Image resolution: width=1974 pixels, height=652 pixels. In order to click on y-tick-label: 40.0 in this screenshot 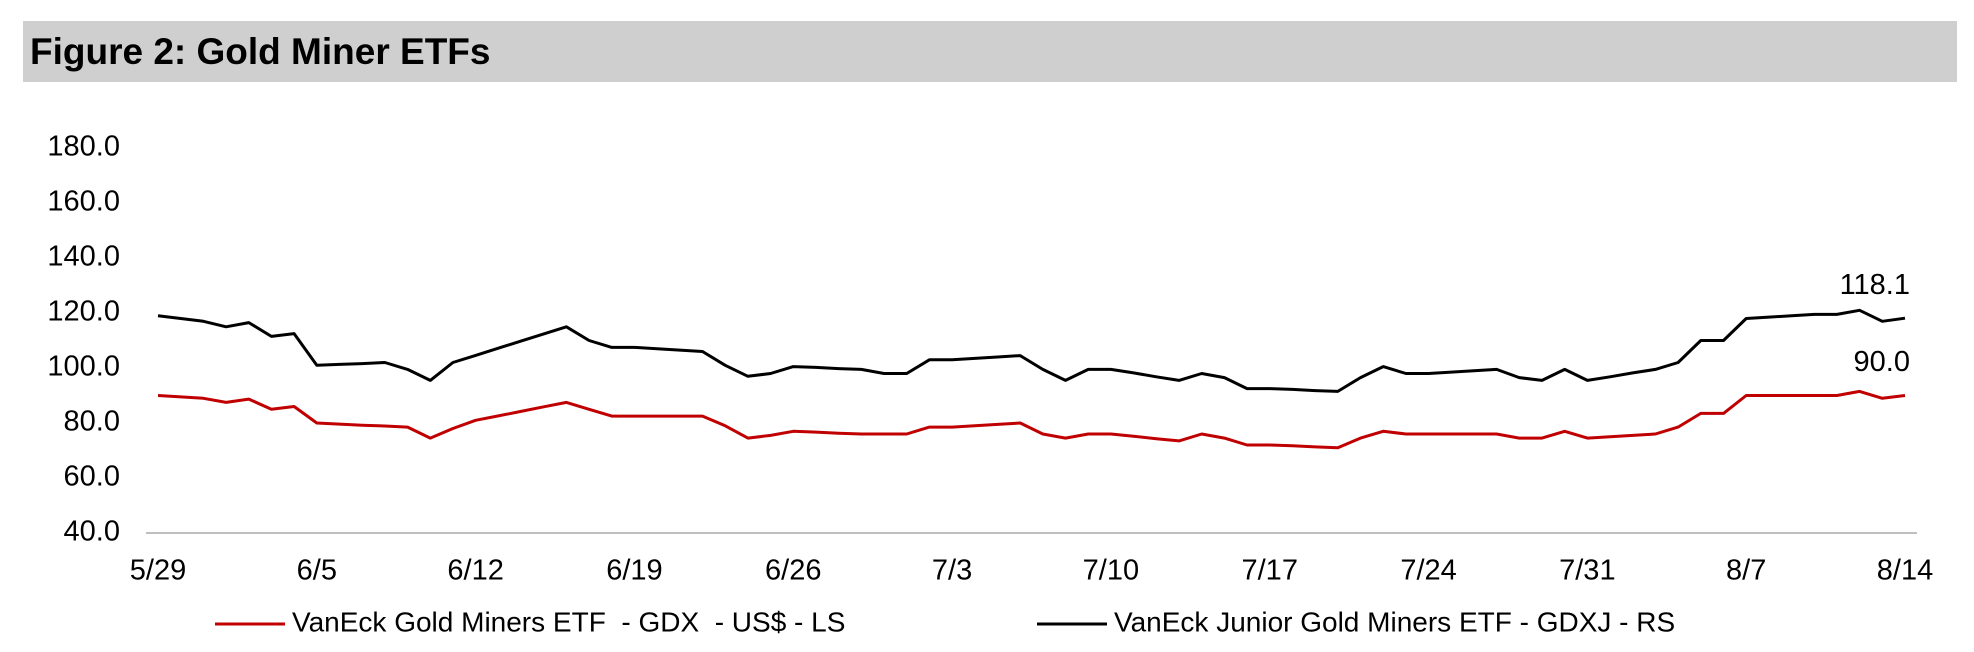, I will do `click(92, 532)`.